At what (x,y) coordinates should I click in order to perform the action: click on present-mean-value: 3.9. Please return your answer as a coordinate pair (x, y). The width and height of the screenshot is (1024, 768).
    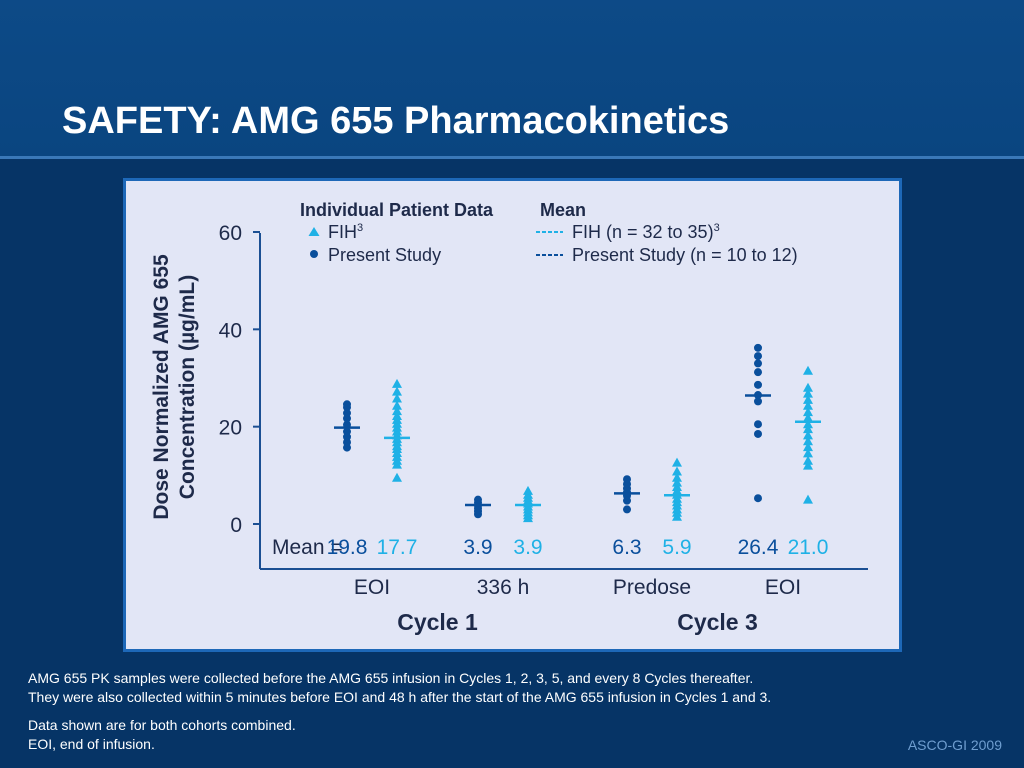
    Looking at the image, I should click on (477, 547).